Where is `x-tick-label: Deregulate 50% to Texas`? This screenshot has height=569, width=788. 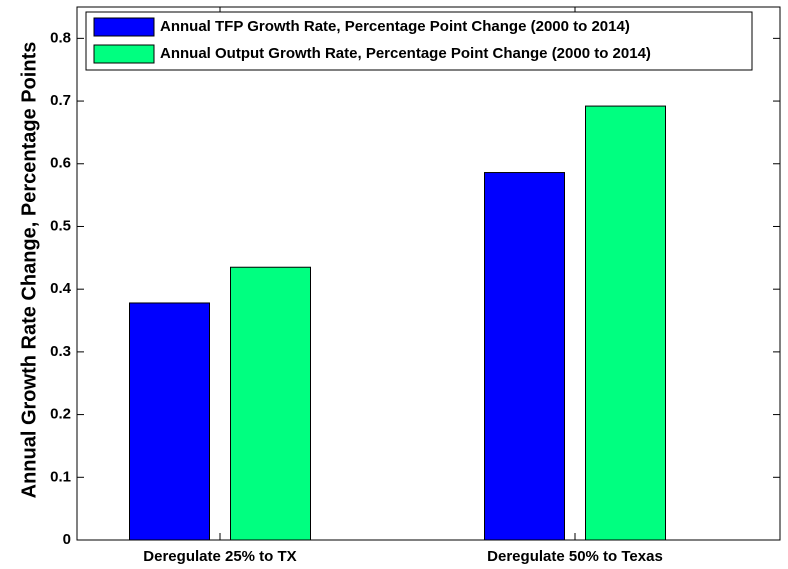 x-tick-label: Deregulate 50% to Texas is located at coordinates (575, 556).